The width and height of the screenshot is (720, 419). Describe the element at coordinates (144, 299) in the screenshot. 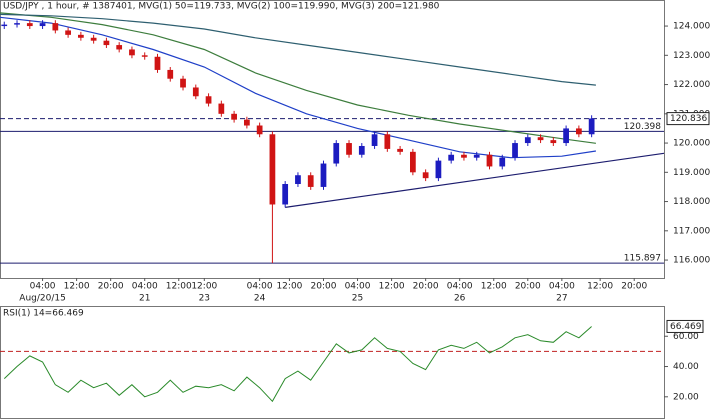

I see `day-label: 21` at that location.